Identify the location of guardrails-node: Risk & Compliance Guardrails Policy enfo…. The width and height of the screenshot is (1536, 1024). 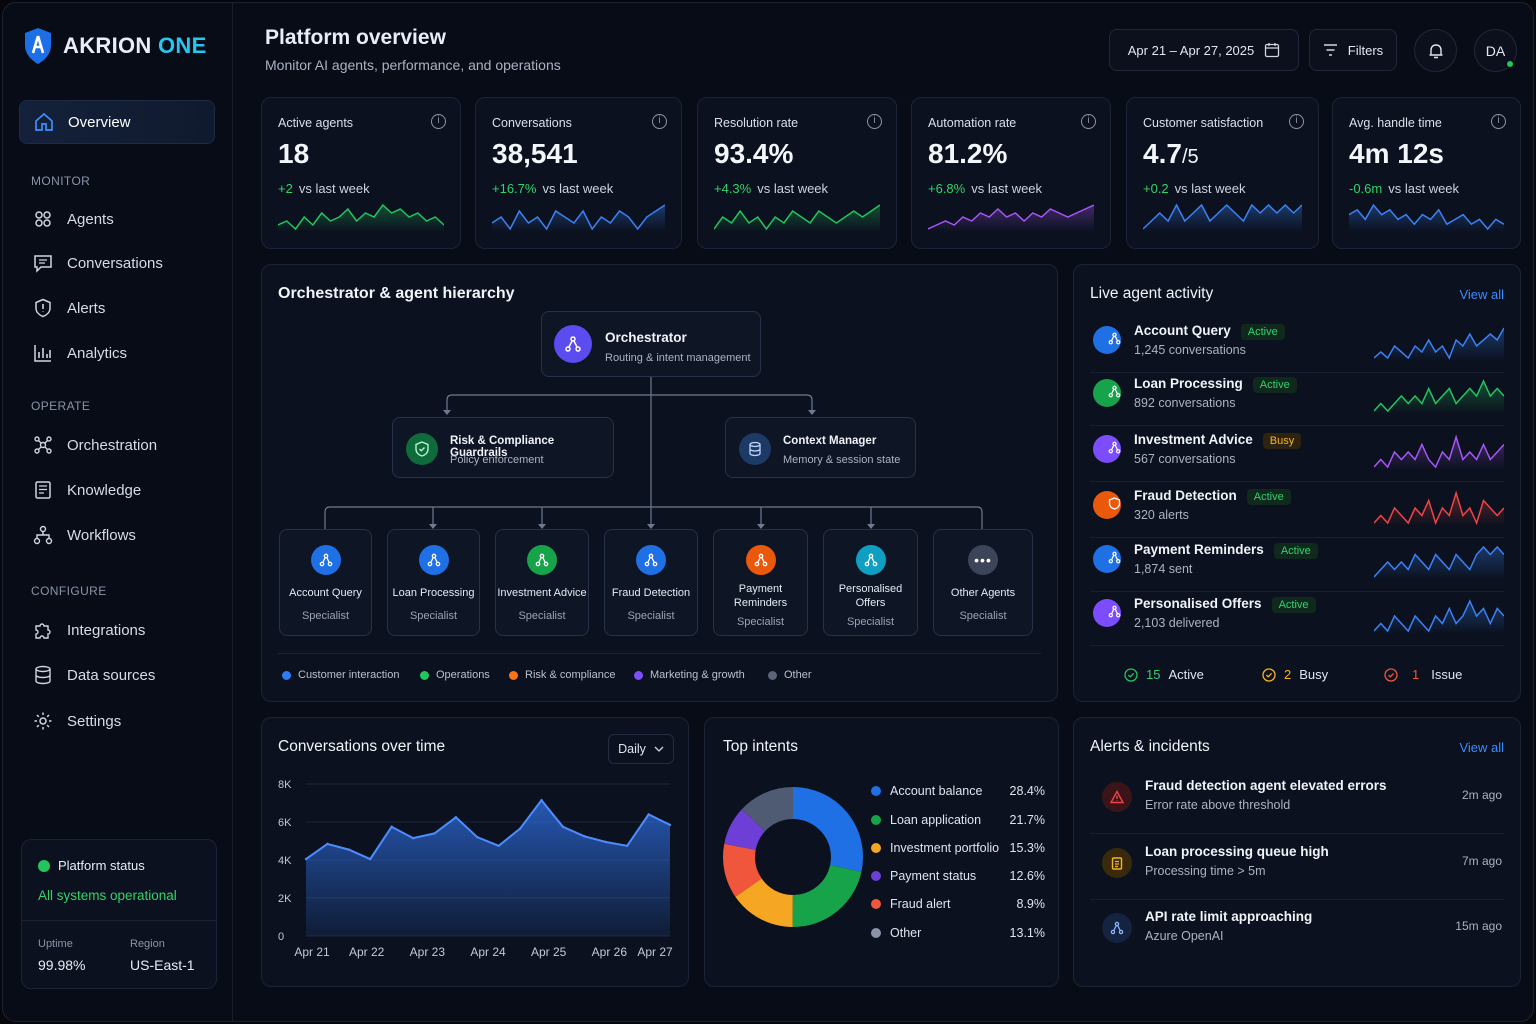
(503, 447).